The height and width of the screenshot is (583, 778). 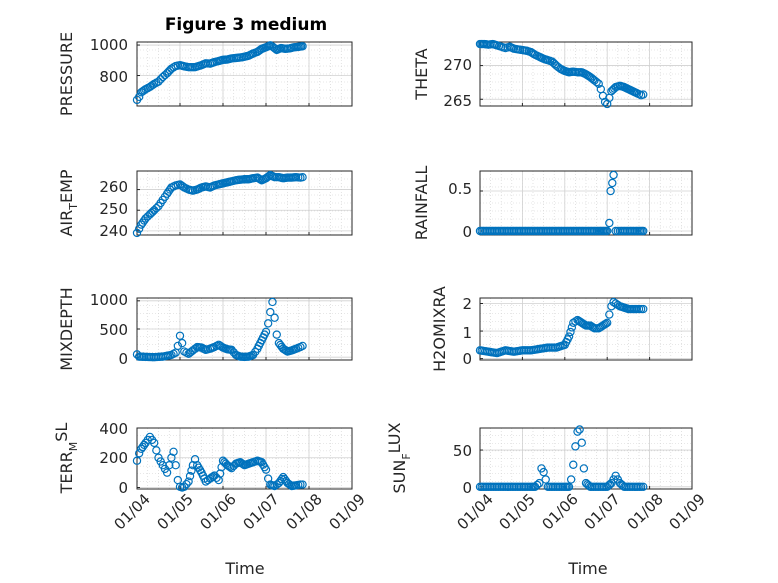 I want to click on ytick-label: 500, so click(x=113, y=330).